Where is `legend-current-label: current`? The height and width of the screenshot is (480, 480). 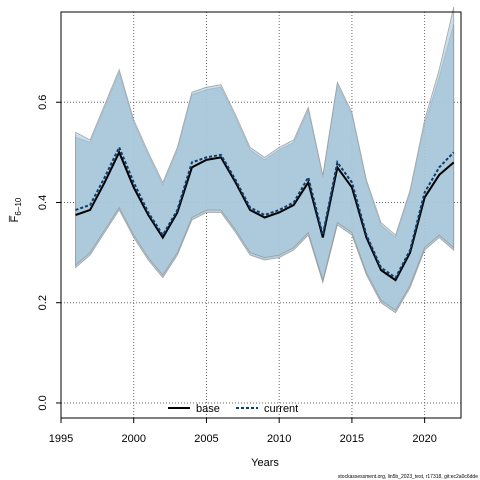 legend-current-label: current is located at coordinates (281, 409).